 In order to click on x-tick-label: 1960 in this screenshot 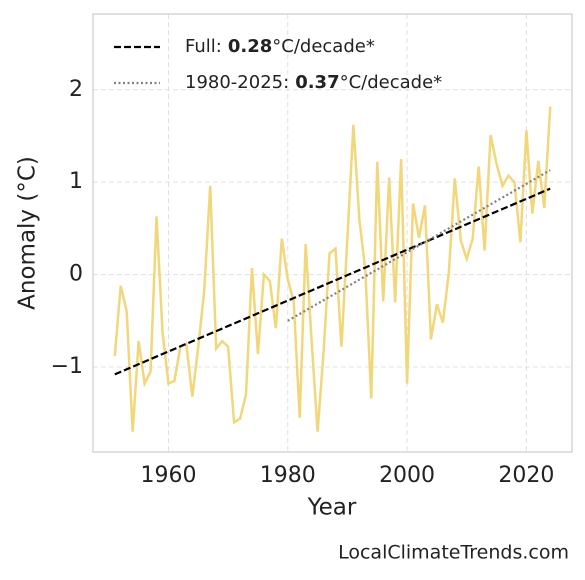, I will do `click(168, 475)`.